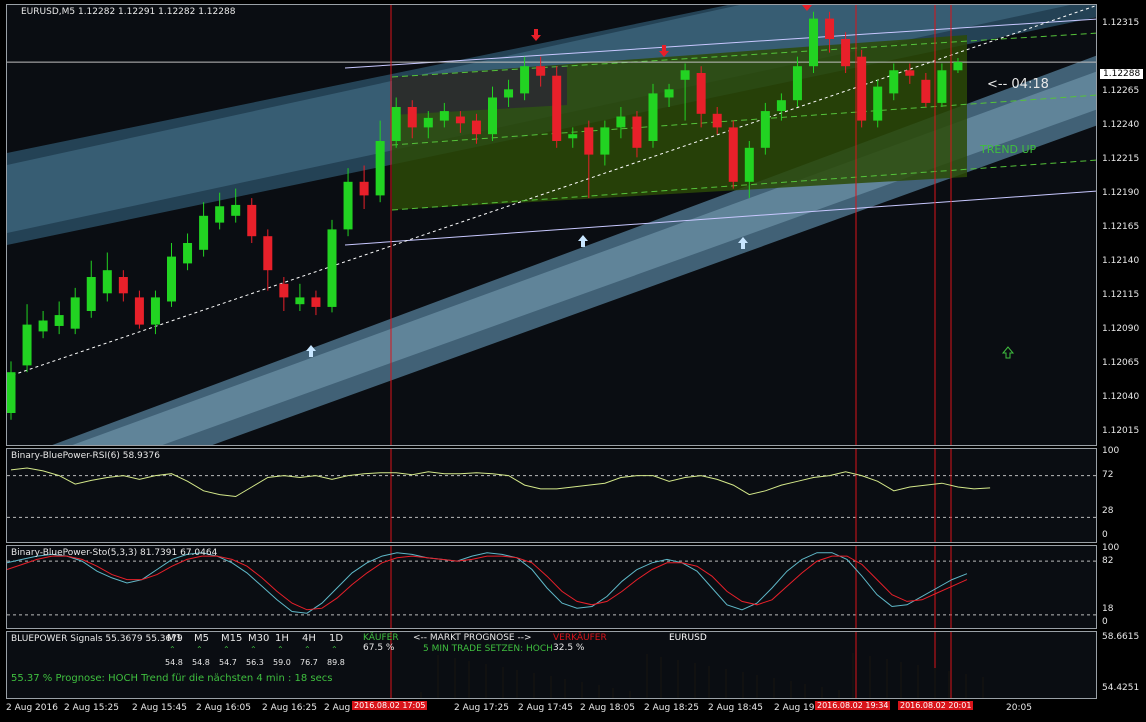 This screenshot has height=722, width=1146. I want to click on price-tick: 1.12115, so click(1121, 295).